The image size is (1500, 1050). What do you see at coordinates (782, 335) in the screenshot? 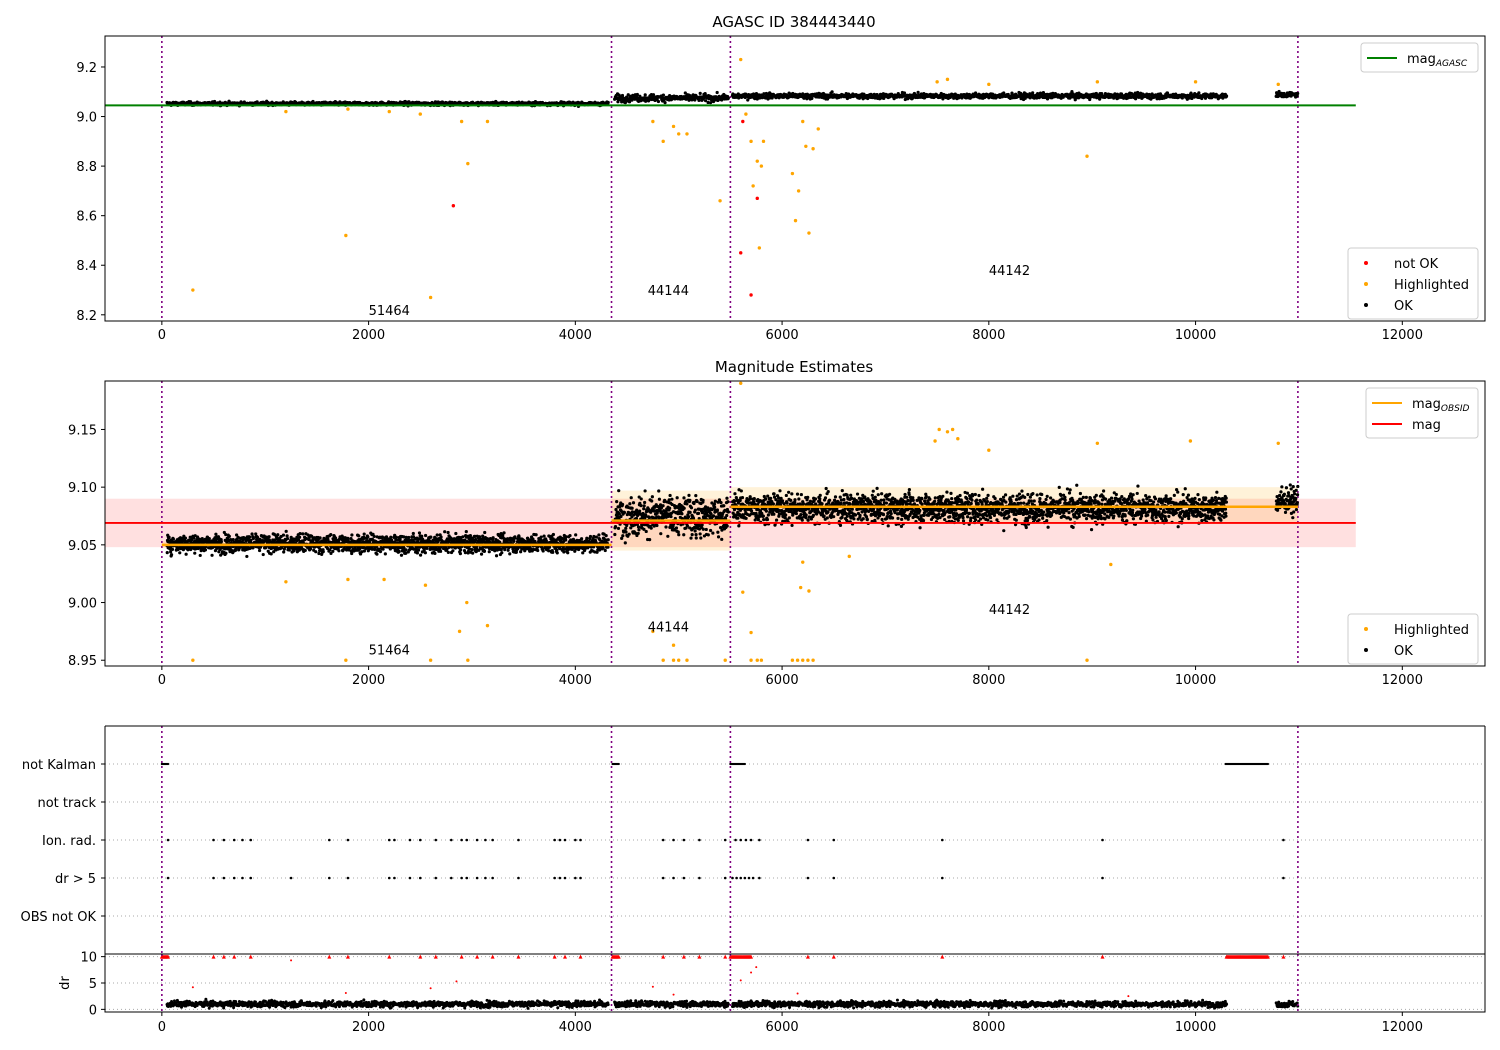
I see `x-tick-label: 6000` at bounding box center [782, 335].